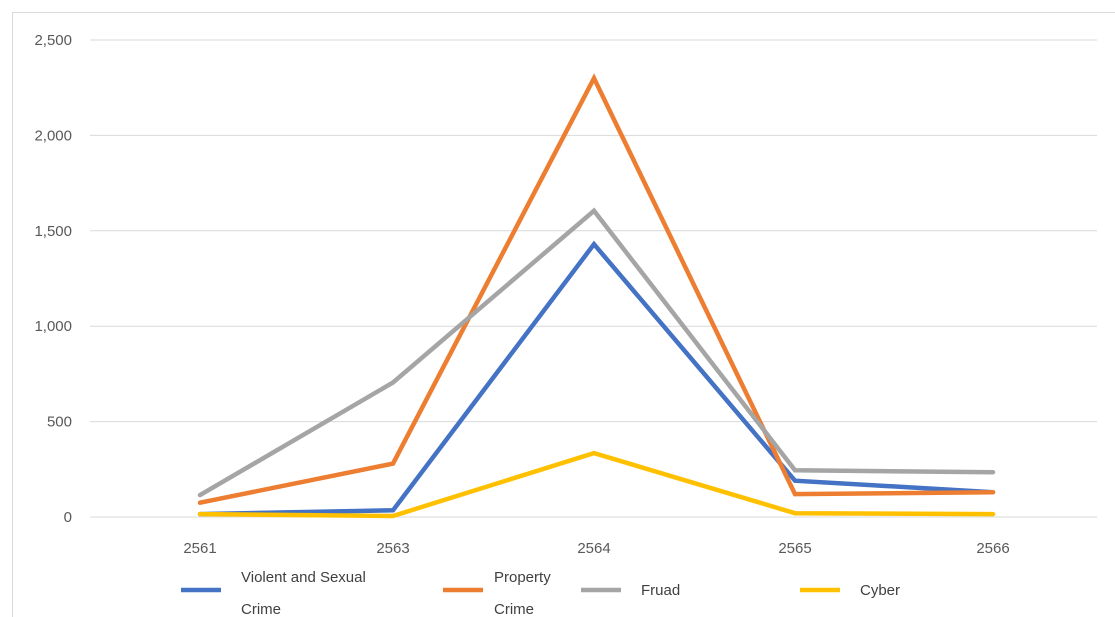  I want to click on x-tick-label: 2564, so click(593, 548).